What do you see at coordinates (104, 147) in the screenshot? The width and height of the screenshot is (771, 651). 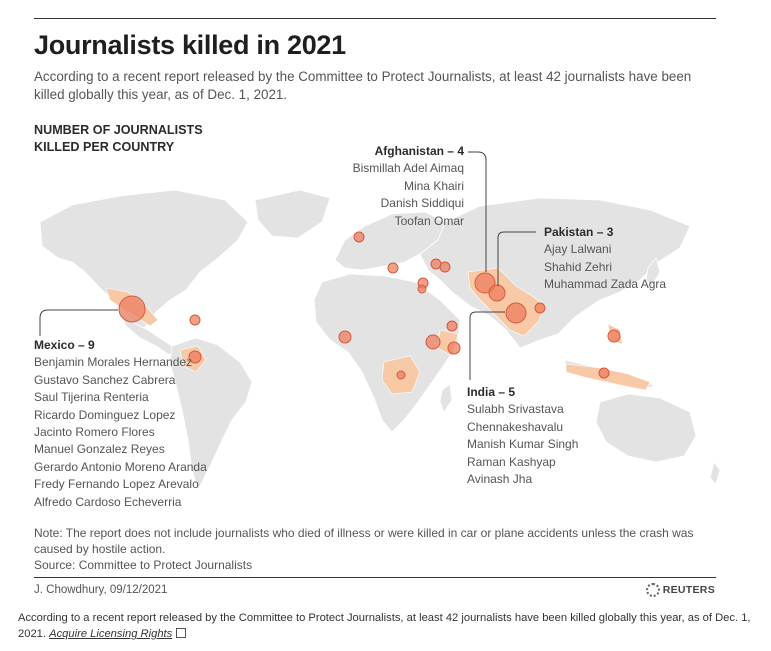 I see `section-label-line2: KILLED PER COUNTRY` at bounding box center [104, 147].